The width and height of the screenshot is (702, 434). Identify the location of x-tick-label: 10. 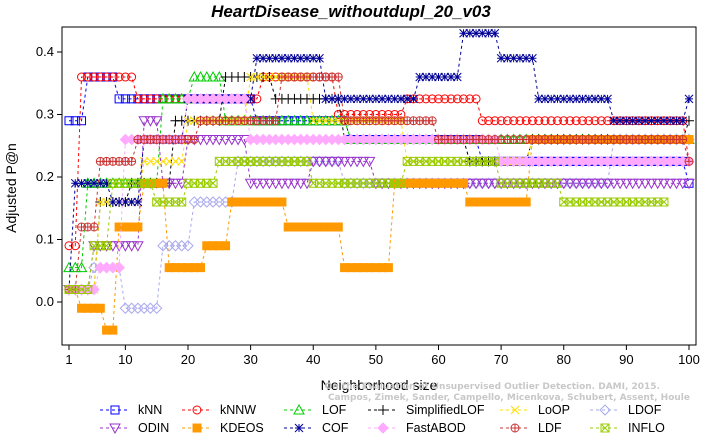
(125, 359).